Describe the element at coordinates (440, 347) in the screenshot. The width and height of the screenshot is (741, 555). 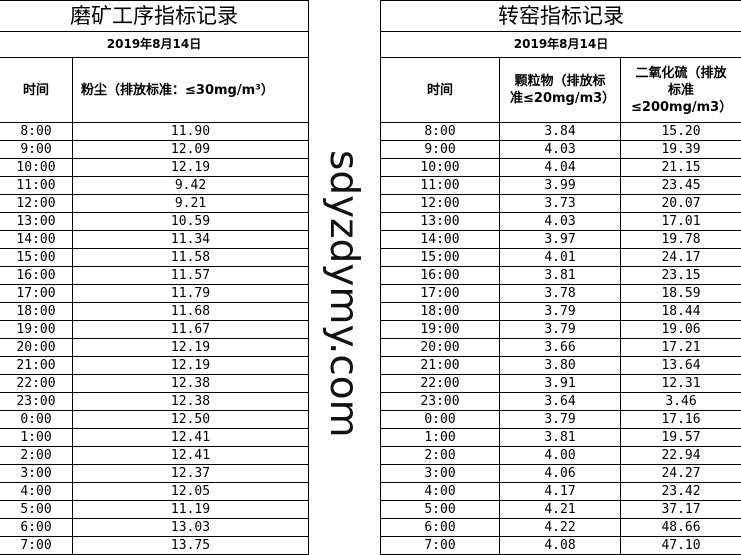
I see `time-cell: 20:00` at that location.